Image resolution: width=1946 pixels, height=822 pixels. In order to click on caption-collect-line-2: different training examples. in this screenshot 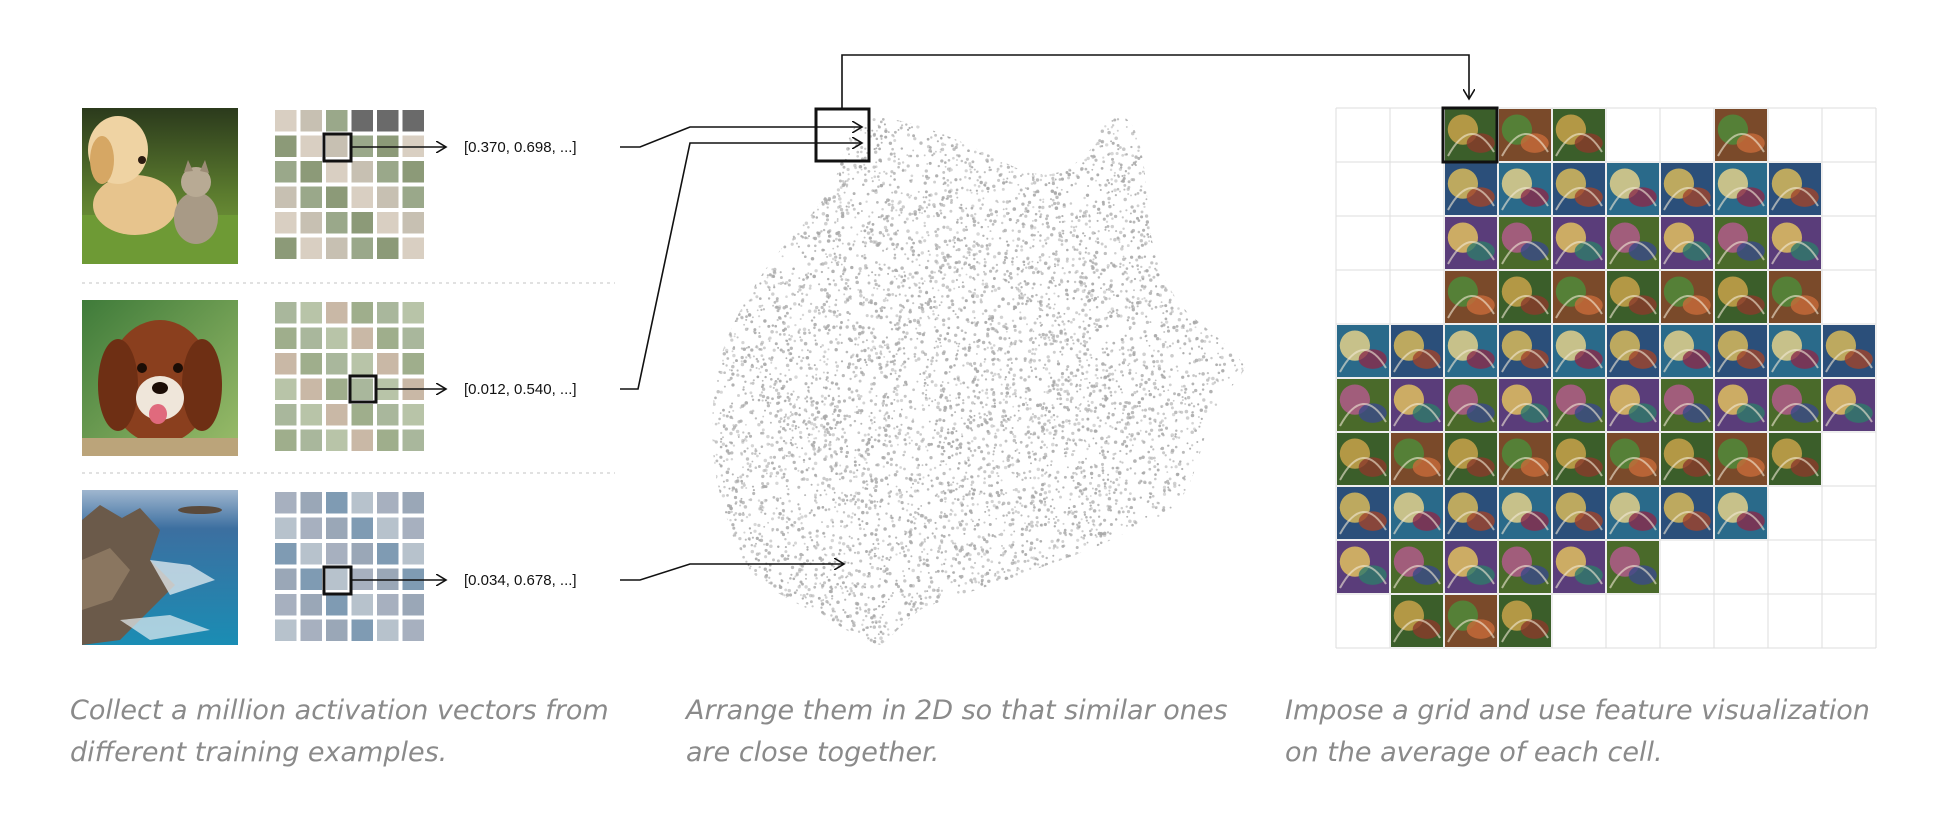, I will do `click(259, 752)`.